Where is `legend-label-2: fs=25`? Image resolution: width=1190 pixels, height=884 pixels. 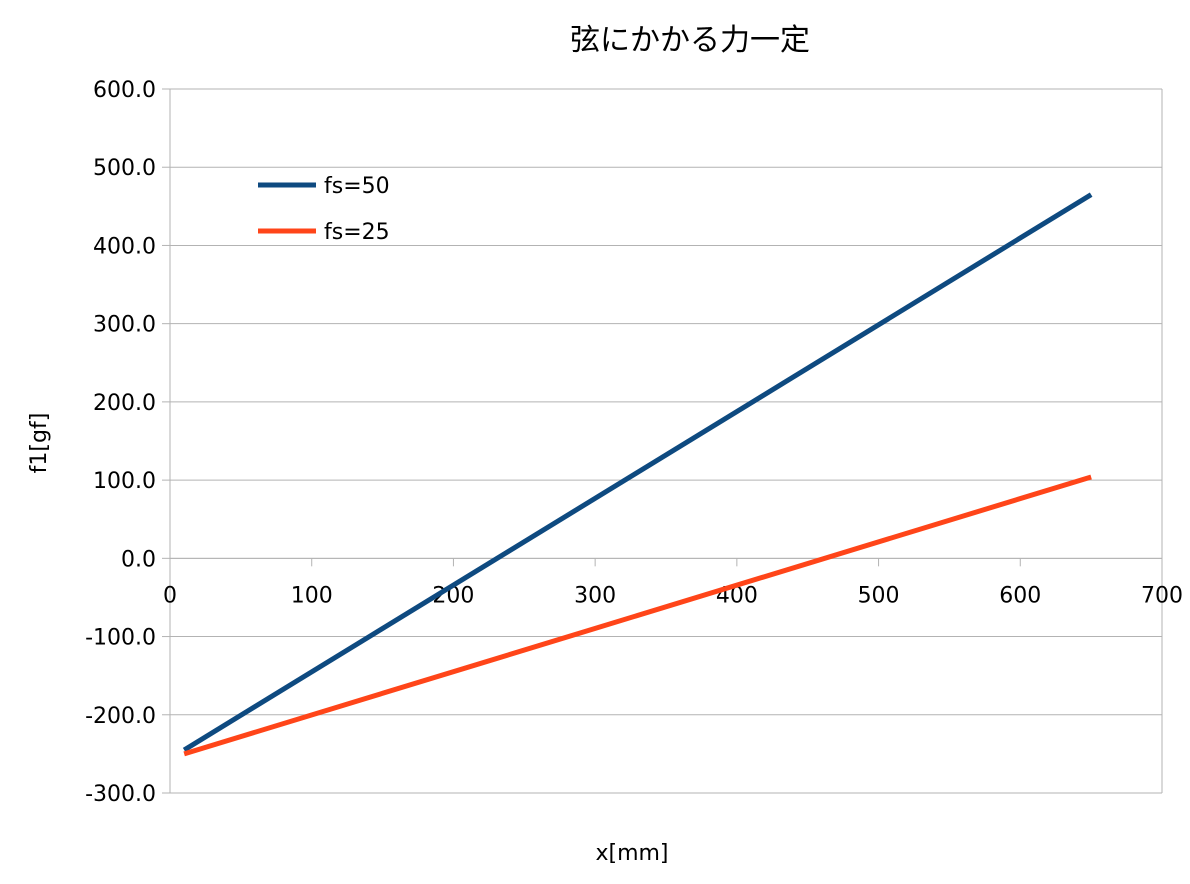
legend-label-2: fs=25 is located at coordinates (357, 232).